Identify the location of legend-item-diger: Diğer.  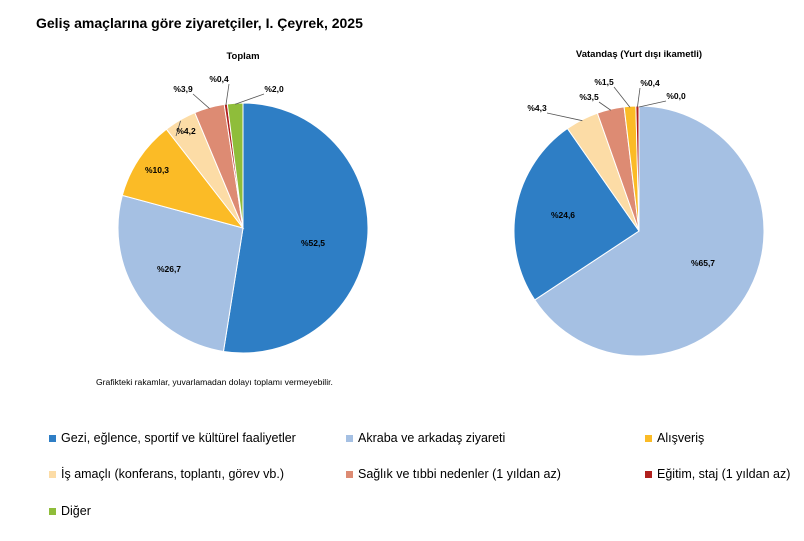
(70, 511).